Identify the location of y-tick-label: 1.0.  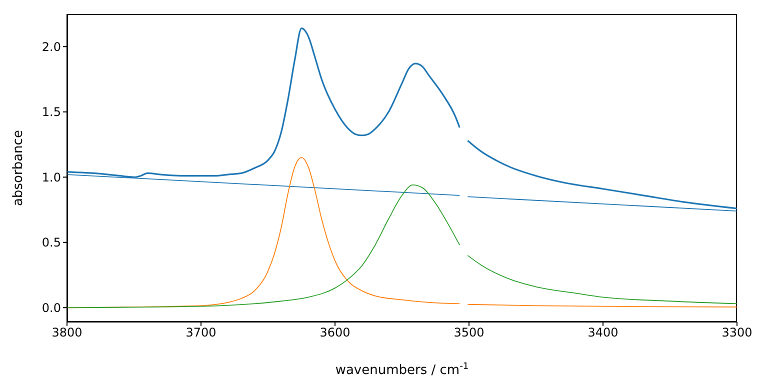
(51, 177).